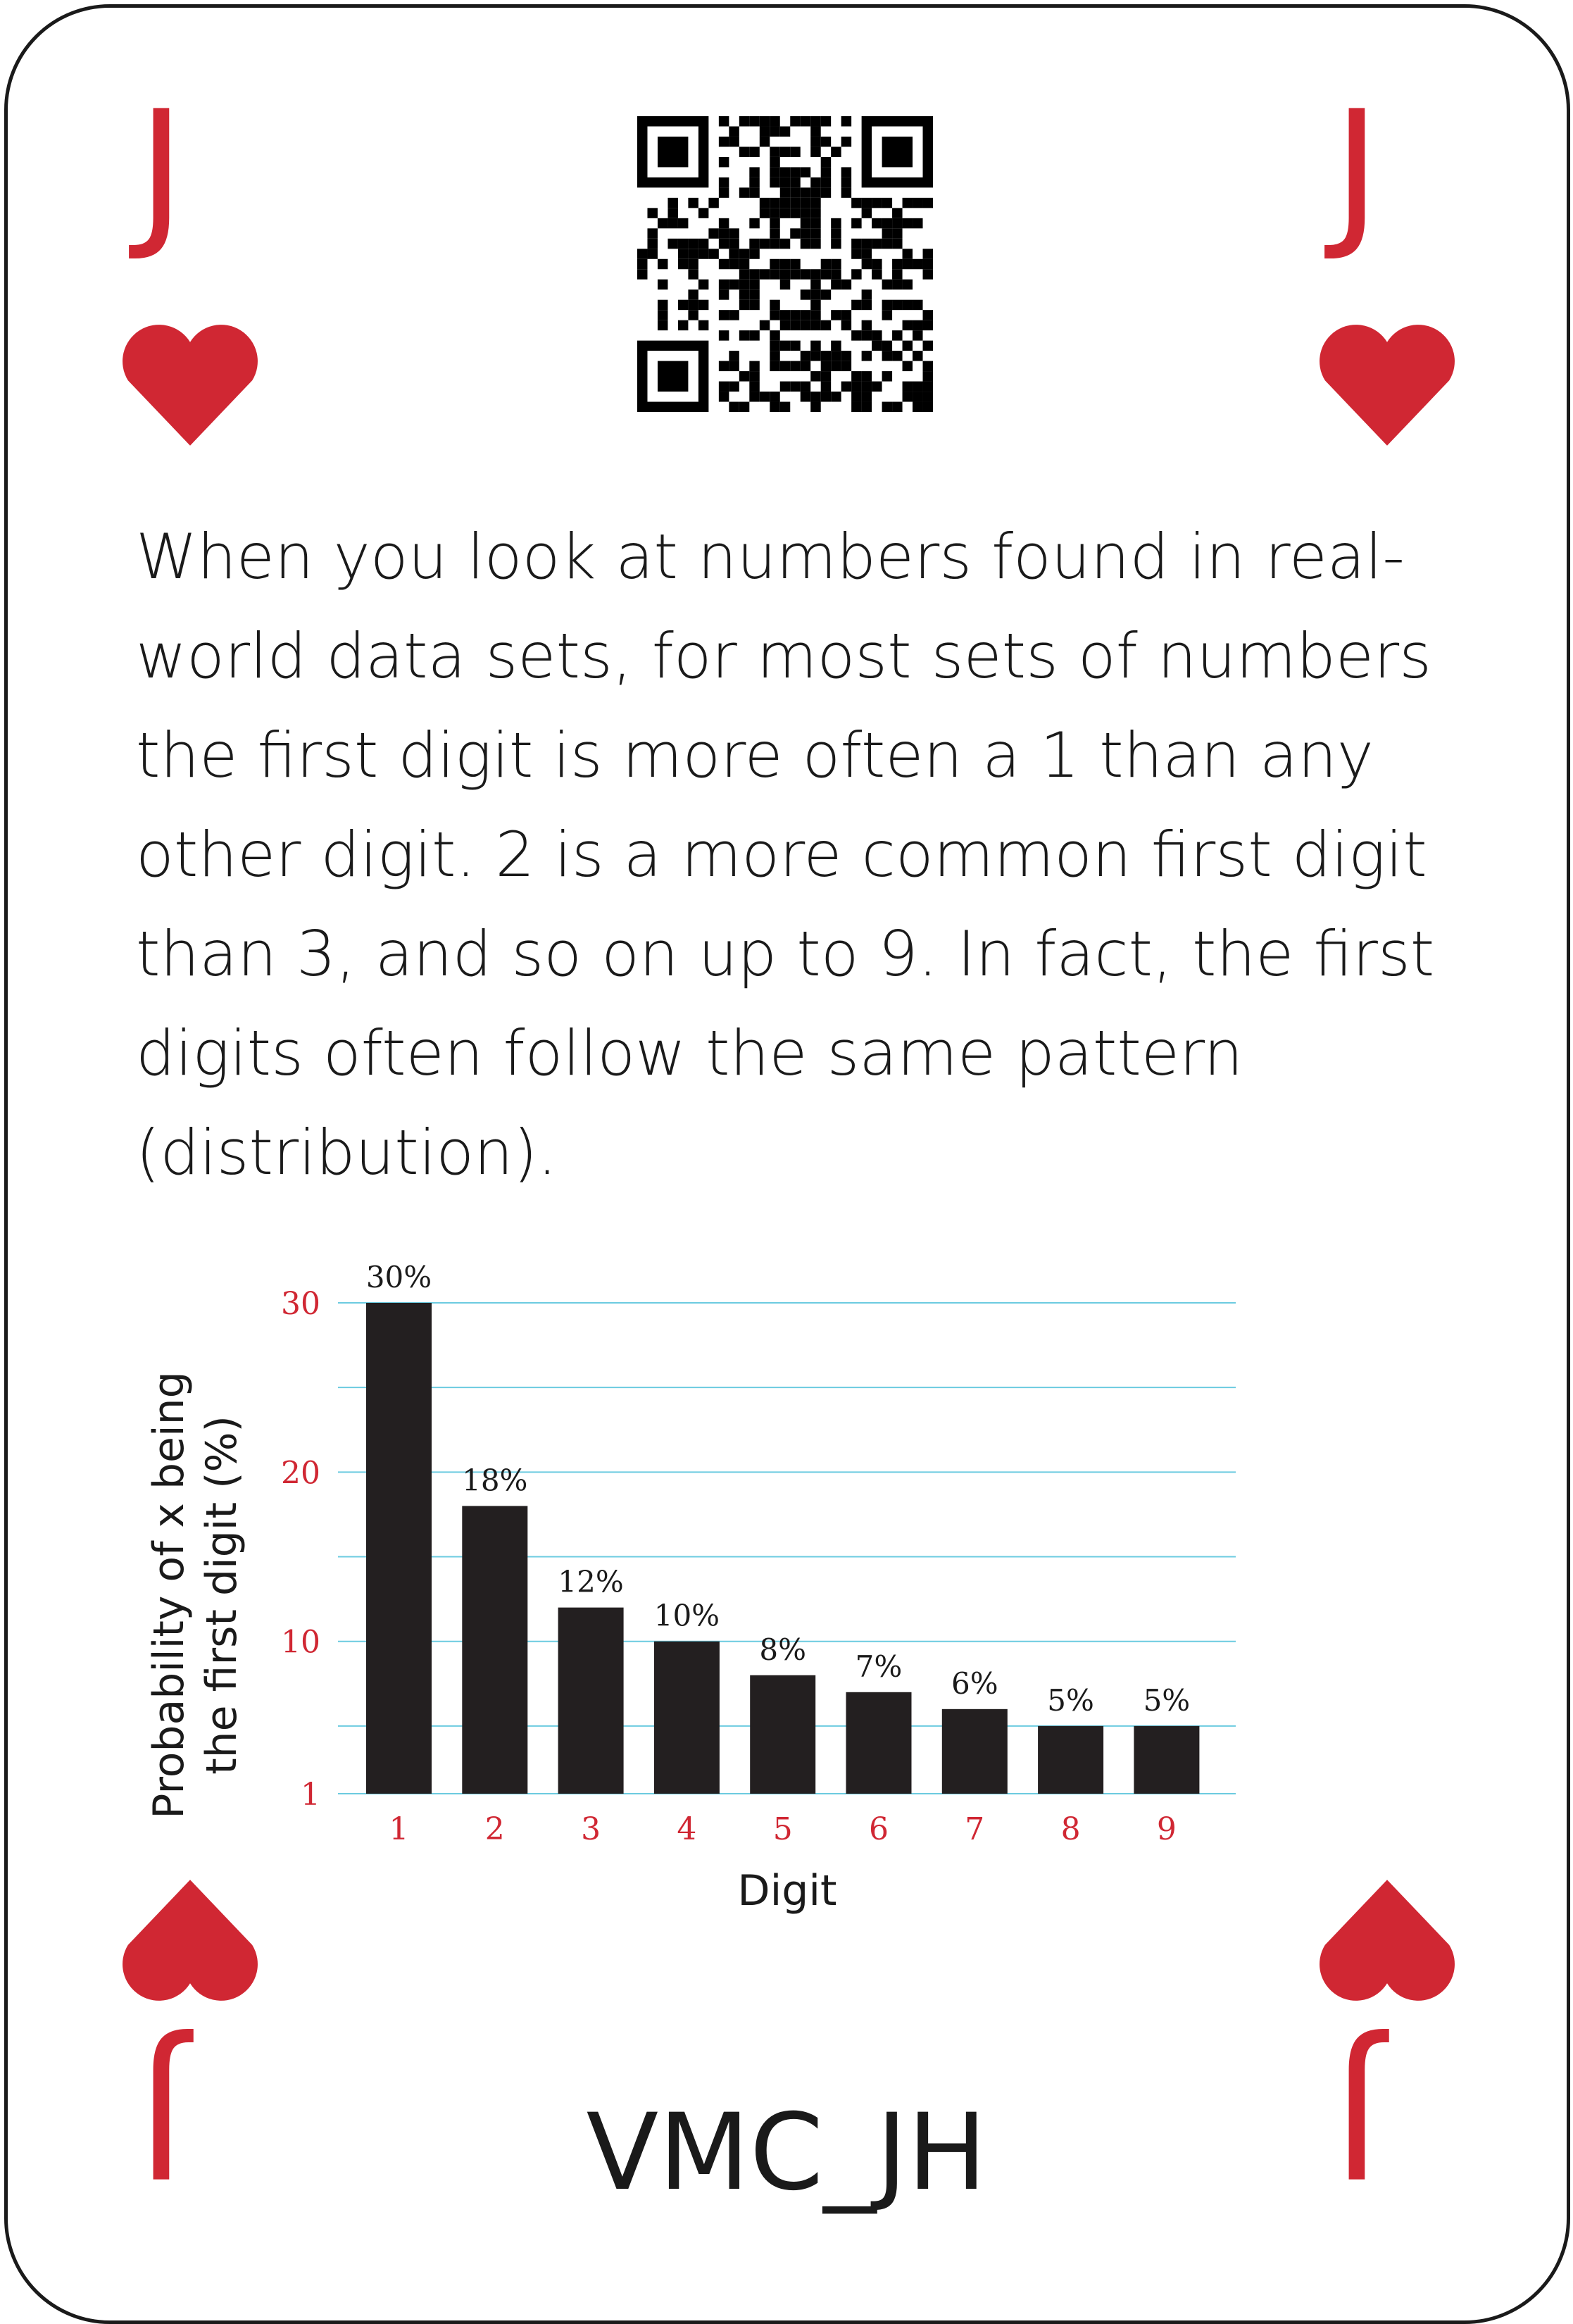 The width and height of the screenshot is (1573, 2324). I want to click on x-tick-label: 3, so click(591, 1829).